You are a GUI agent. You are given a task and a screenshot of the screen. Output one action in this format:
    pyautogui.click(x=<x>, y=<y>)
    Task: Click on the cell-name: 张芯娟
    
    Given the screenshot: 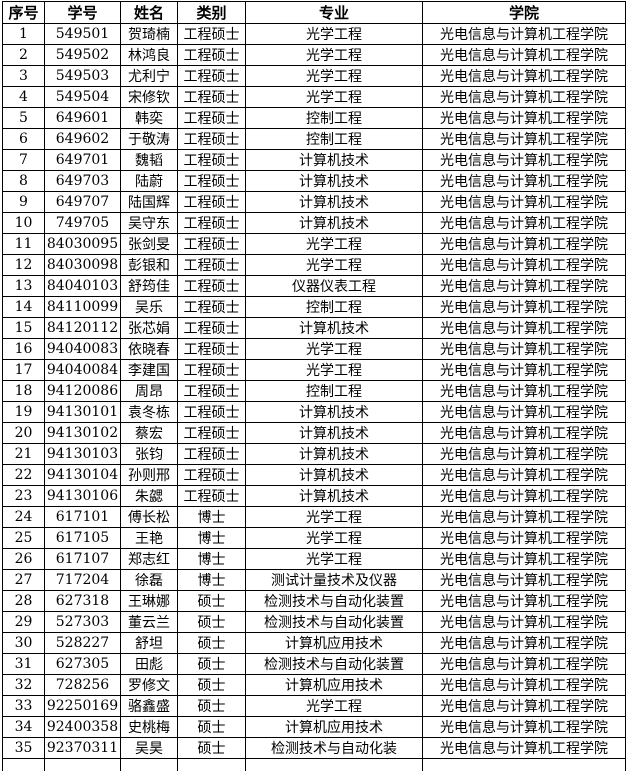 What is the action you would take?
    pyautogui.click(x=149, y=328)
    